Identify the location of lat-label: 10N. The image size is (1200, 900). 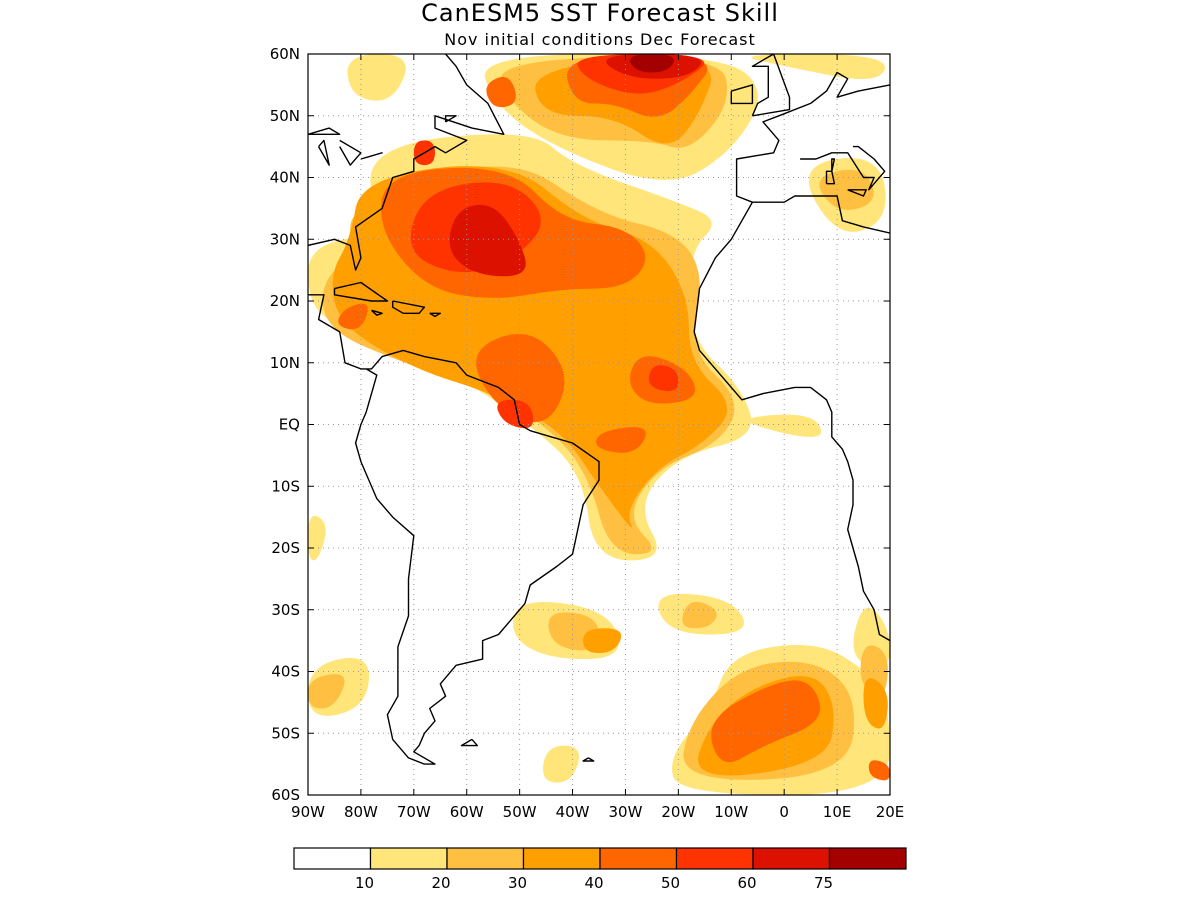
(285, 363).